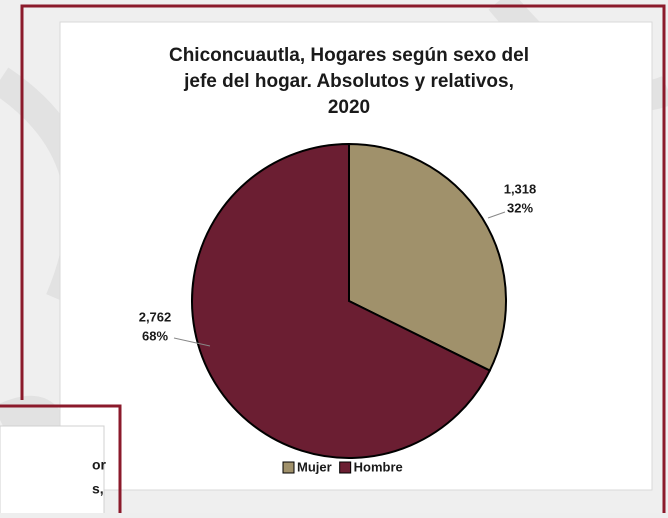 The width and height of the screenshot is (668, 518). What do you see at coordinates (349, 107) in the screenshot?
I see `chart-title: 2020` at bounding box center [349, 107].